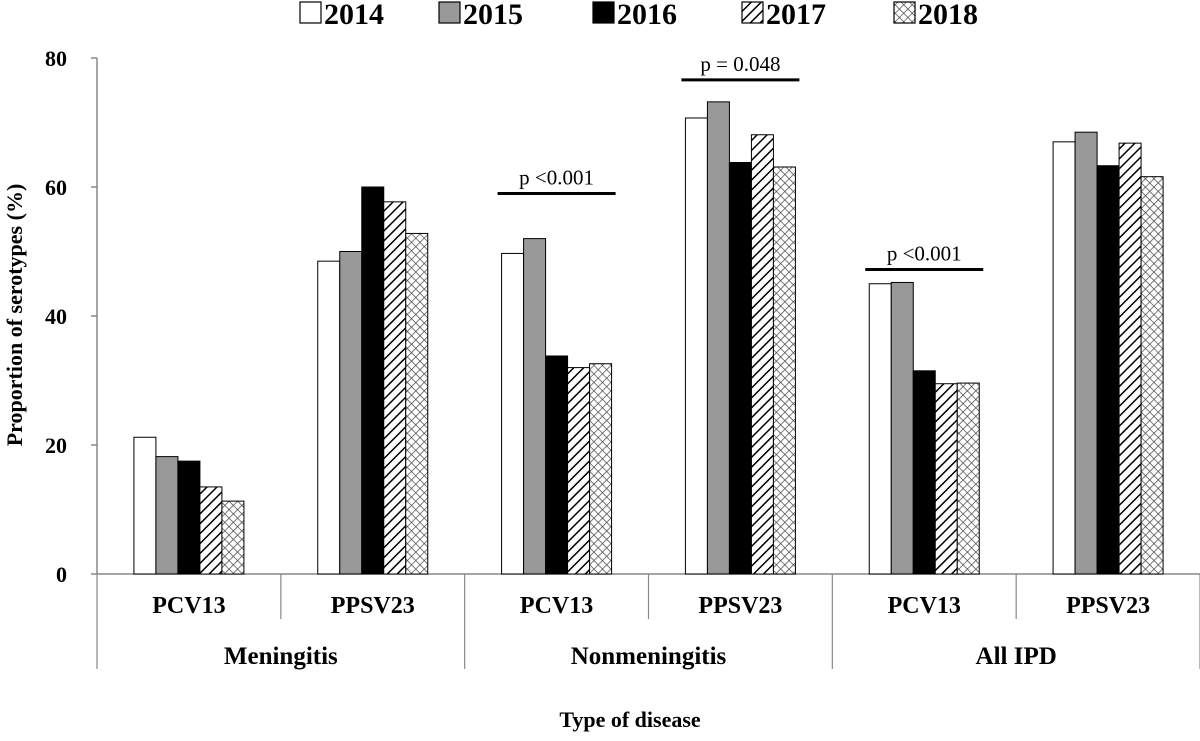  What do you see at coordinates (493, 15) in the screenshot?
I see `legend-label-2015: 2015` at bounding box center [493, 15].